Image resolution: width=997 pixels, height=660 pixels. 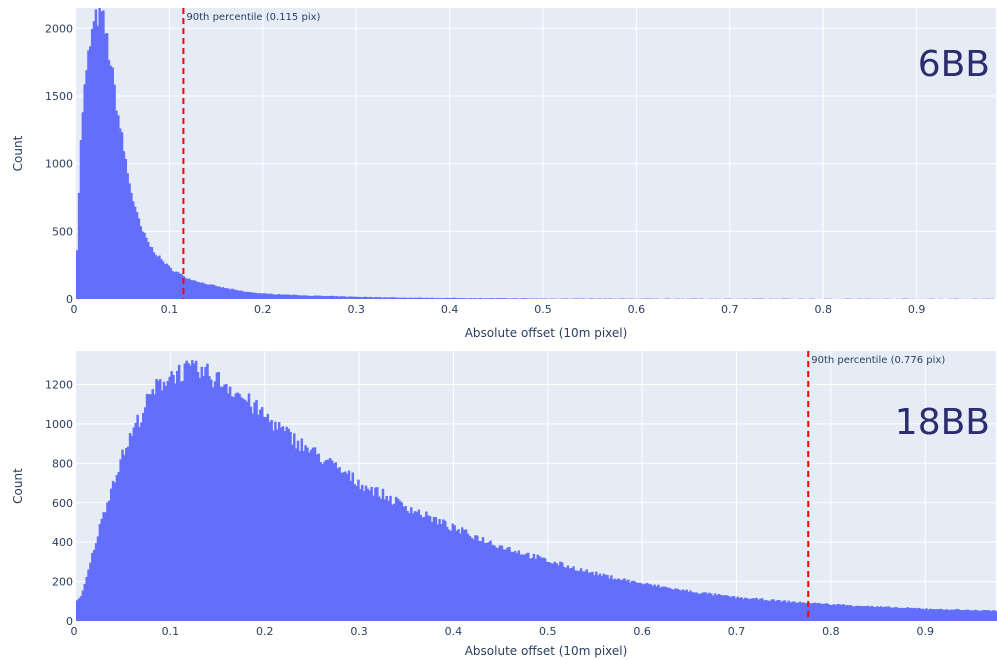 What do you see at coordinates (265, 631) in the screenshot?
I see `x-tick-label: 0.2` at bounding box center [265, 631].